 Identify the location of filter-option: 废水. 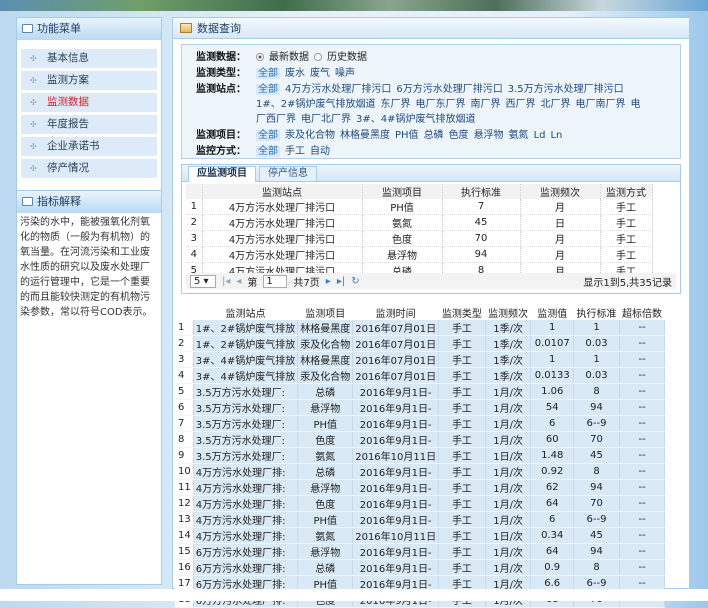
(295, 73).